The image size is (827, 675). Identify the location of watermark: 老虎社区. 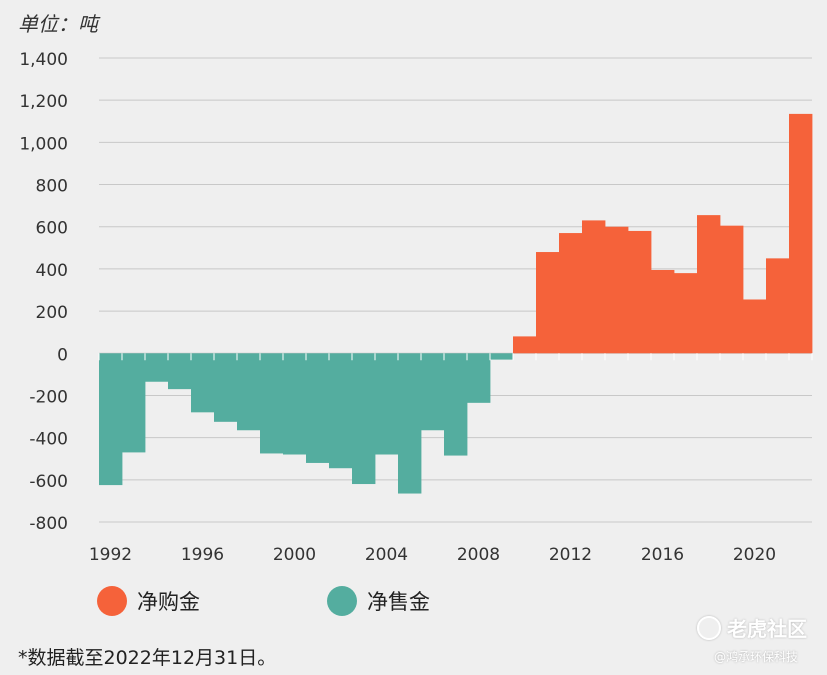
(752, 627).